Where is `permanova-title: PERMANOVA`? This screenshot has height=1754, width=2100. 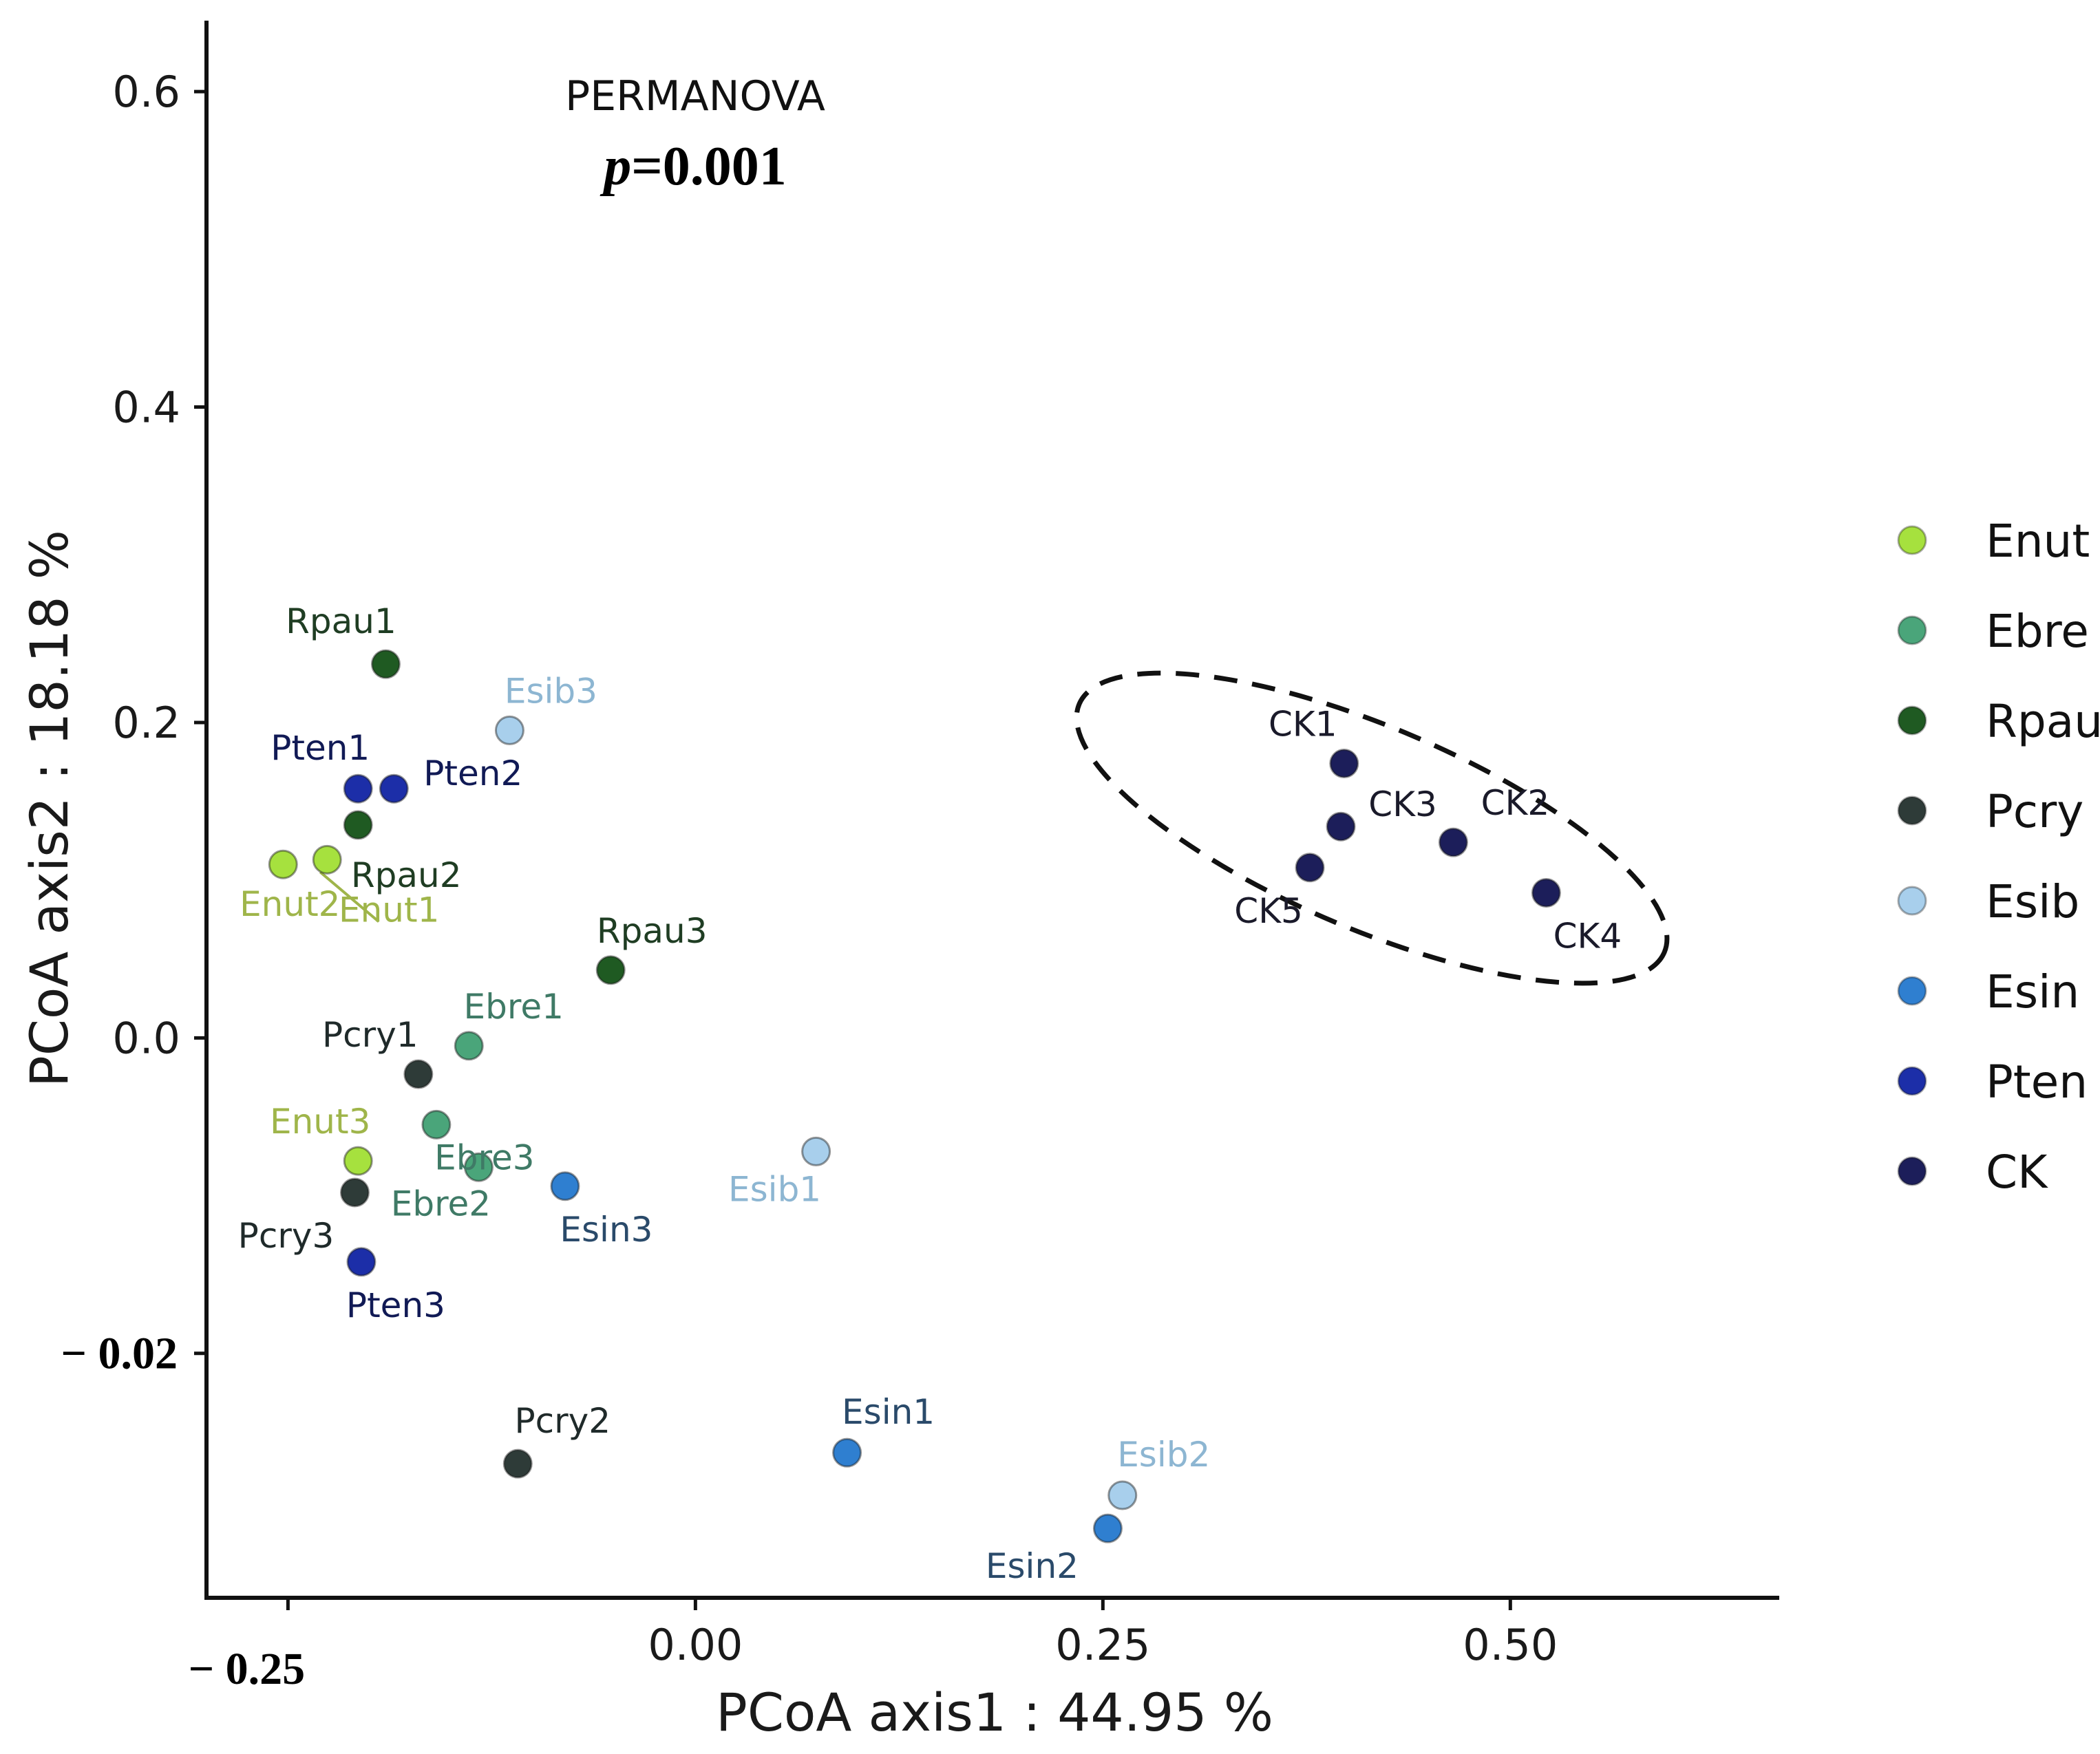
permanova-title: PERMANOVA is located at coordinates (695, 96).